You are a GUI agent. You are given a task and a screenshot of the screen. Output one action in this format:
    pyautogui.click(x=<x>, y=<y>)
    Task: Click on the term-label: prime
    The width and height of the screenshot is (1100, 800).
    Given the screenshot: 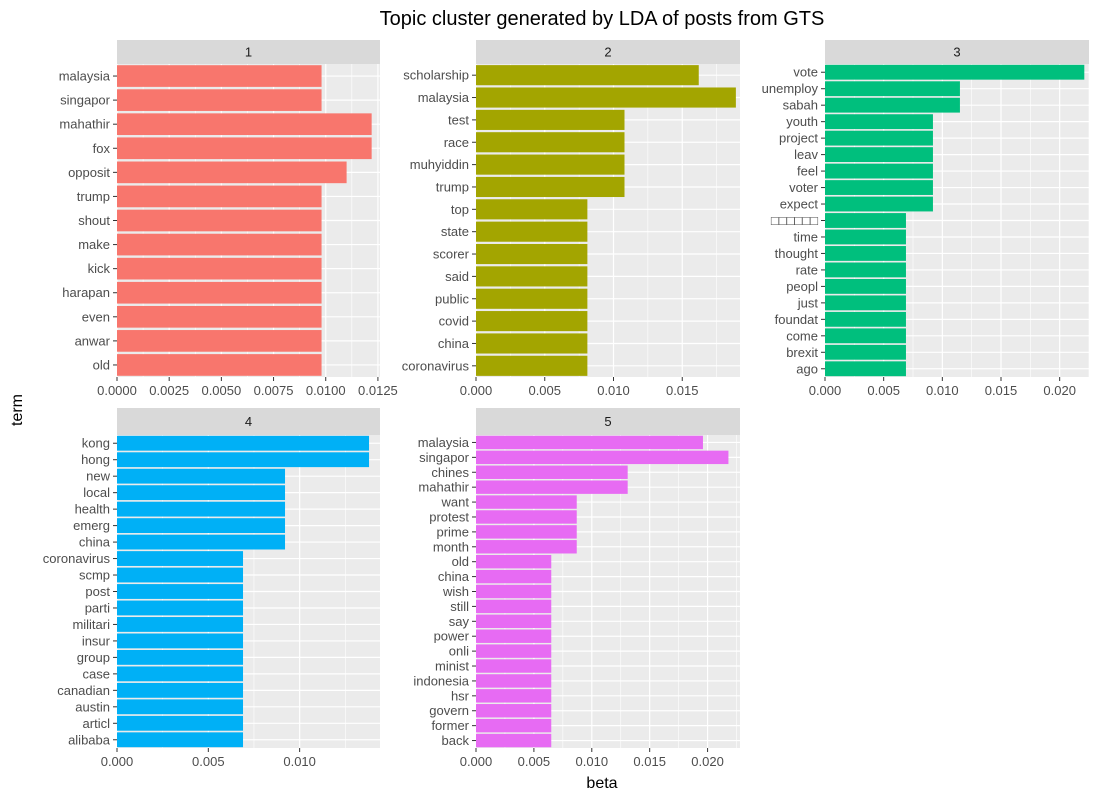 What is the action you would take?
    pyautogui.click(x=452, y=531)
    